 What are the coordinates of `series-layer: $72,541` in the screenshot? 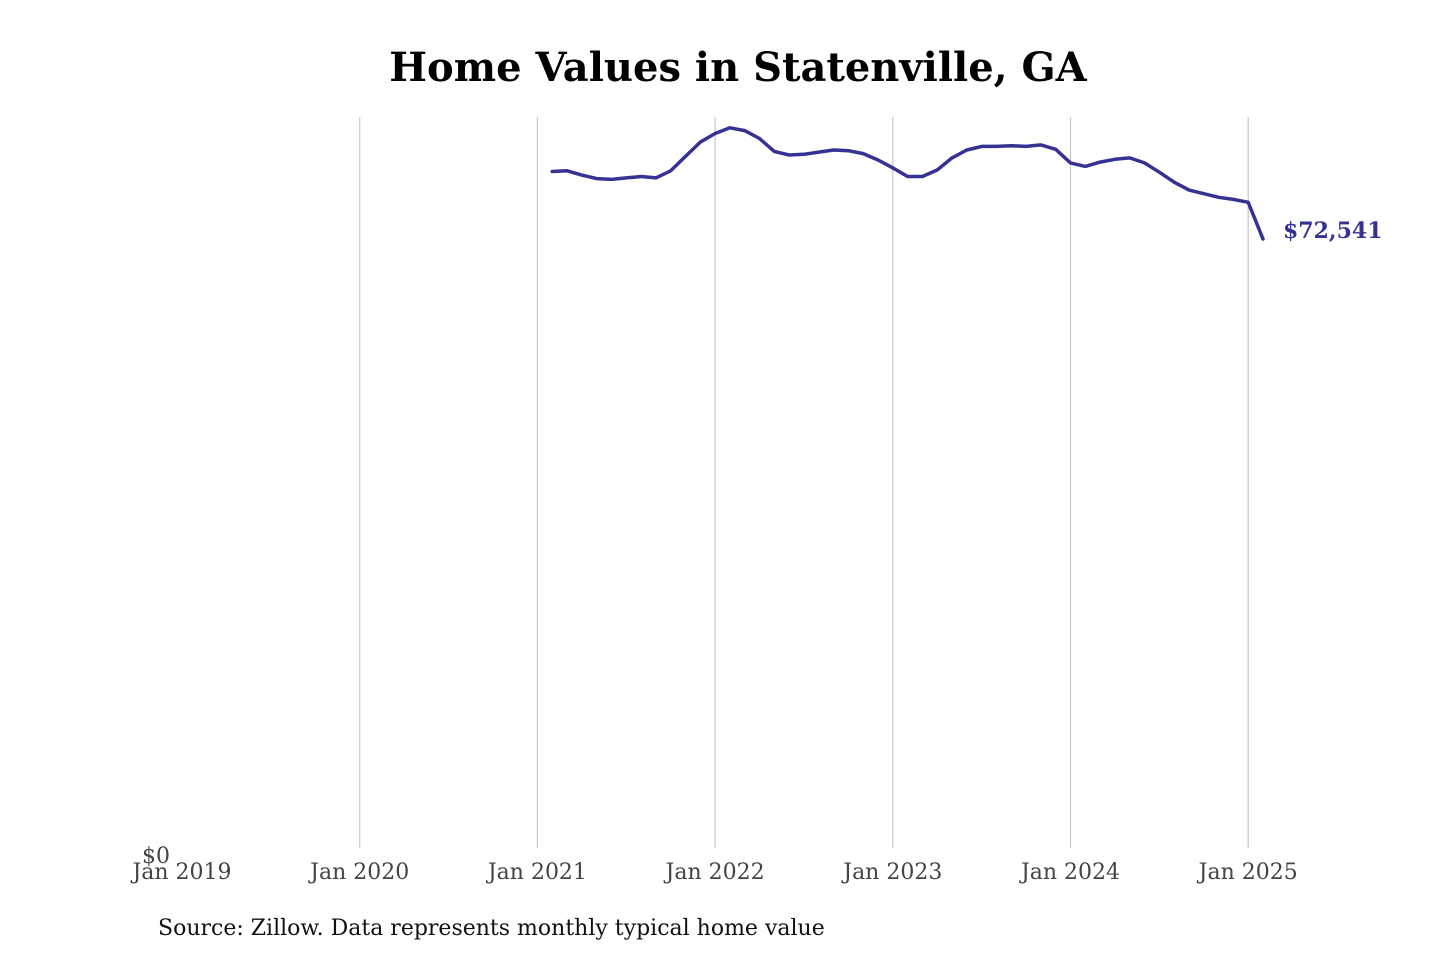 It's located at (967, 186).